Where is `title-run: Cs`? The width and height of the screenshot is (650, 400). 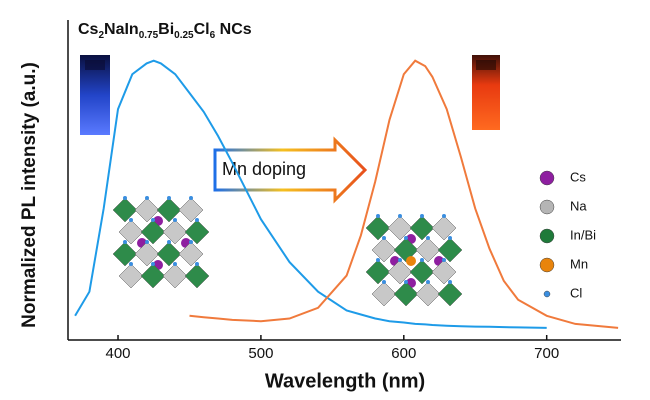
title-run: Cs is located at coordinates (88, 29).